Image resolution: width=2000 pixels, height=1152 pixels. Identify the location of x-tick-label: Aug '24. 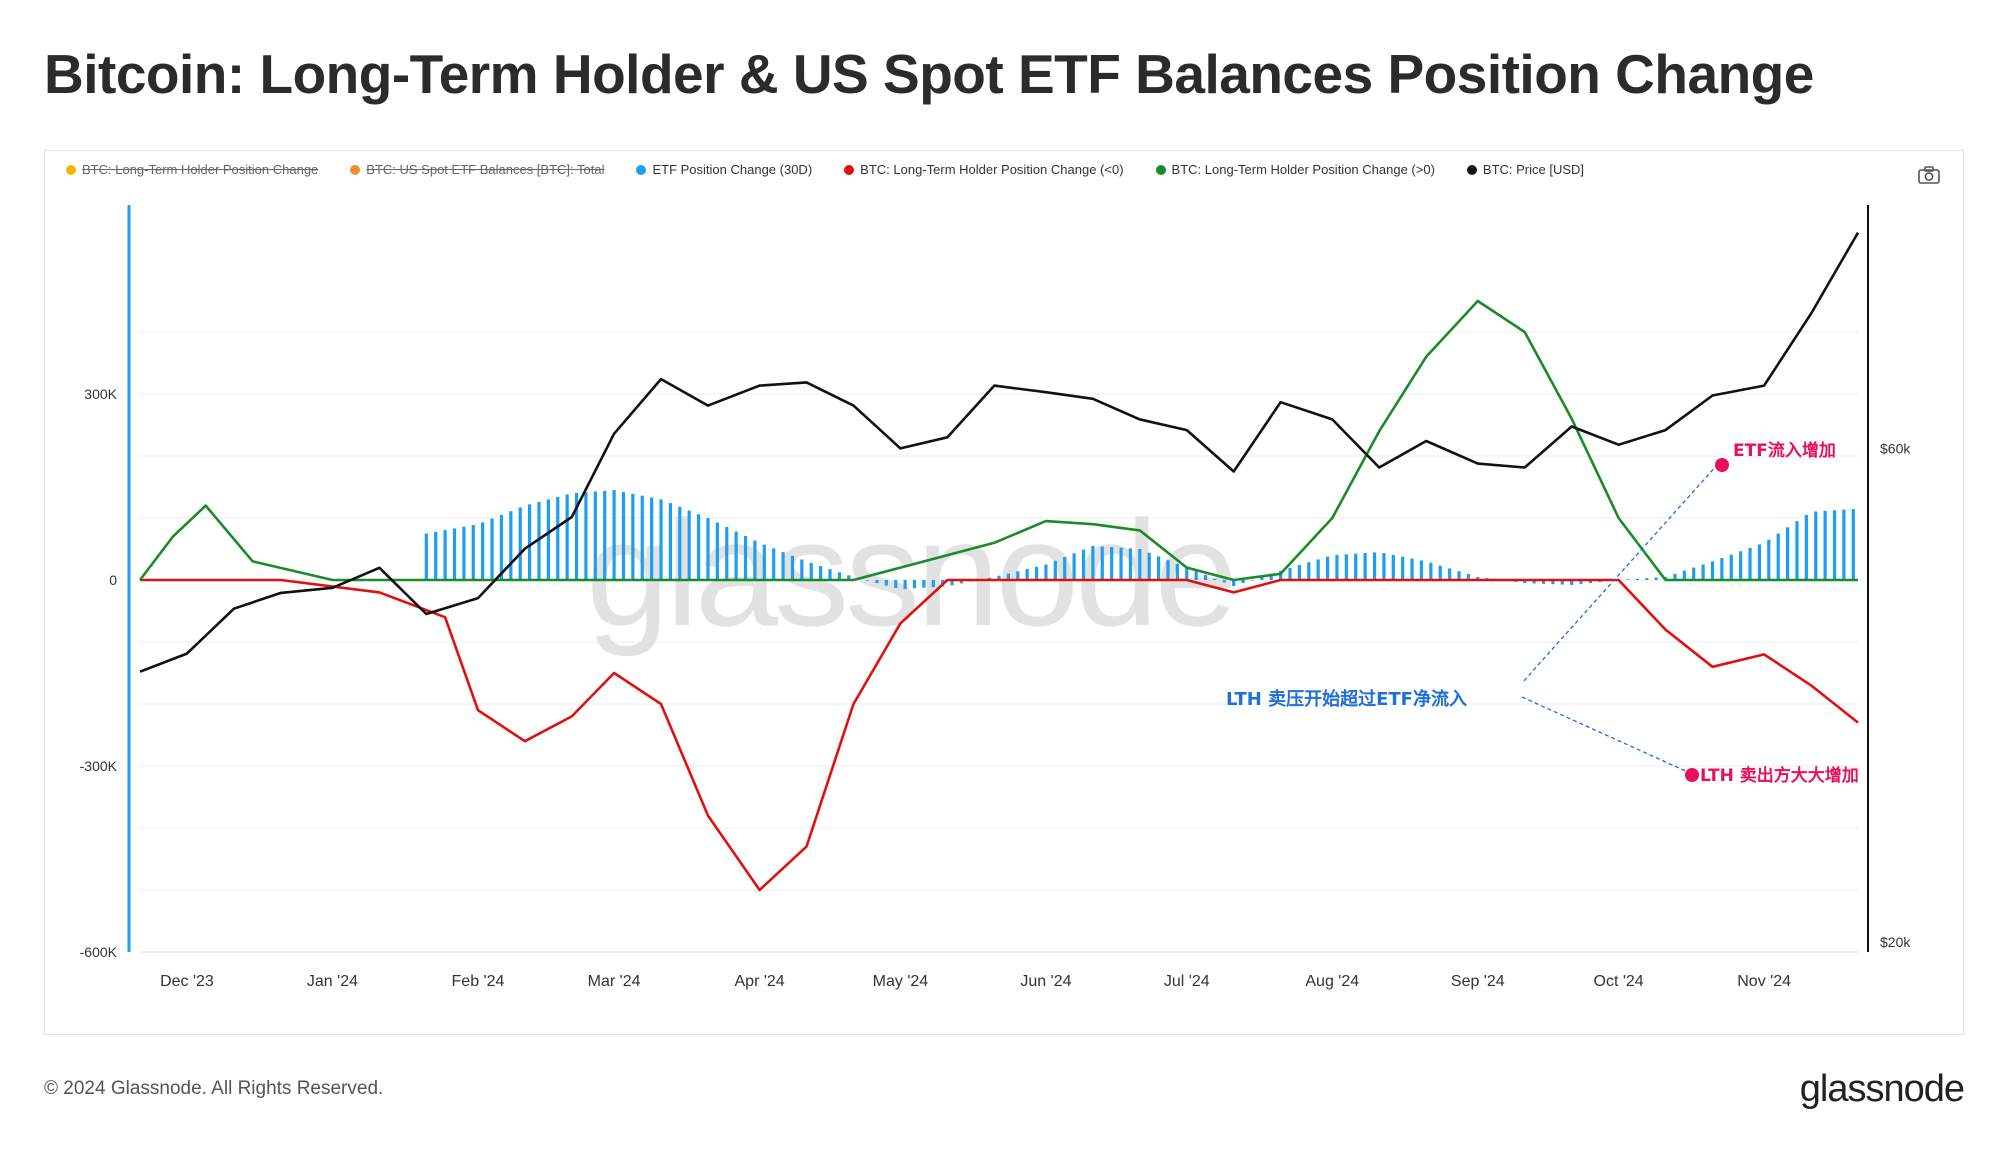
(1332, 981).